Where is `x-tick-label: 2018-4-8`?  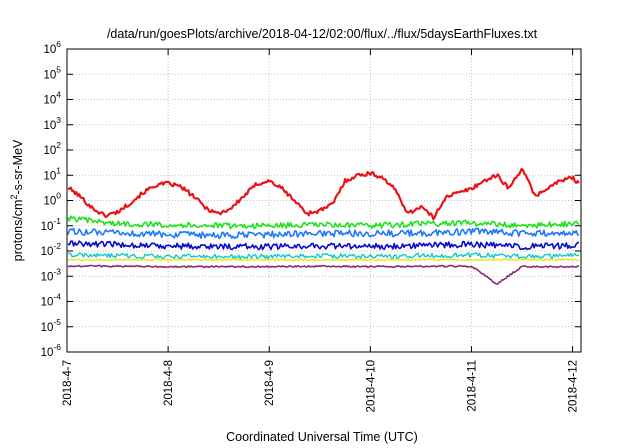 x-tick-label: 2018-4-8 is located at coordinates (169, 383).